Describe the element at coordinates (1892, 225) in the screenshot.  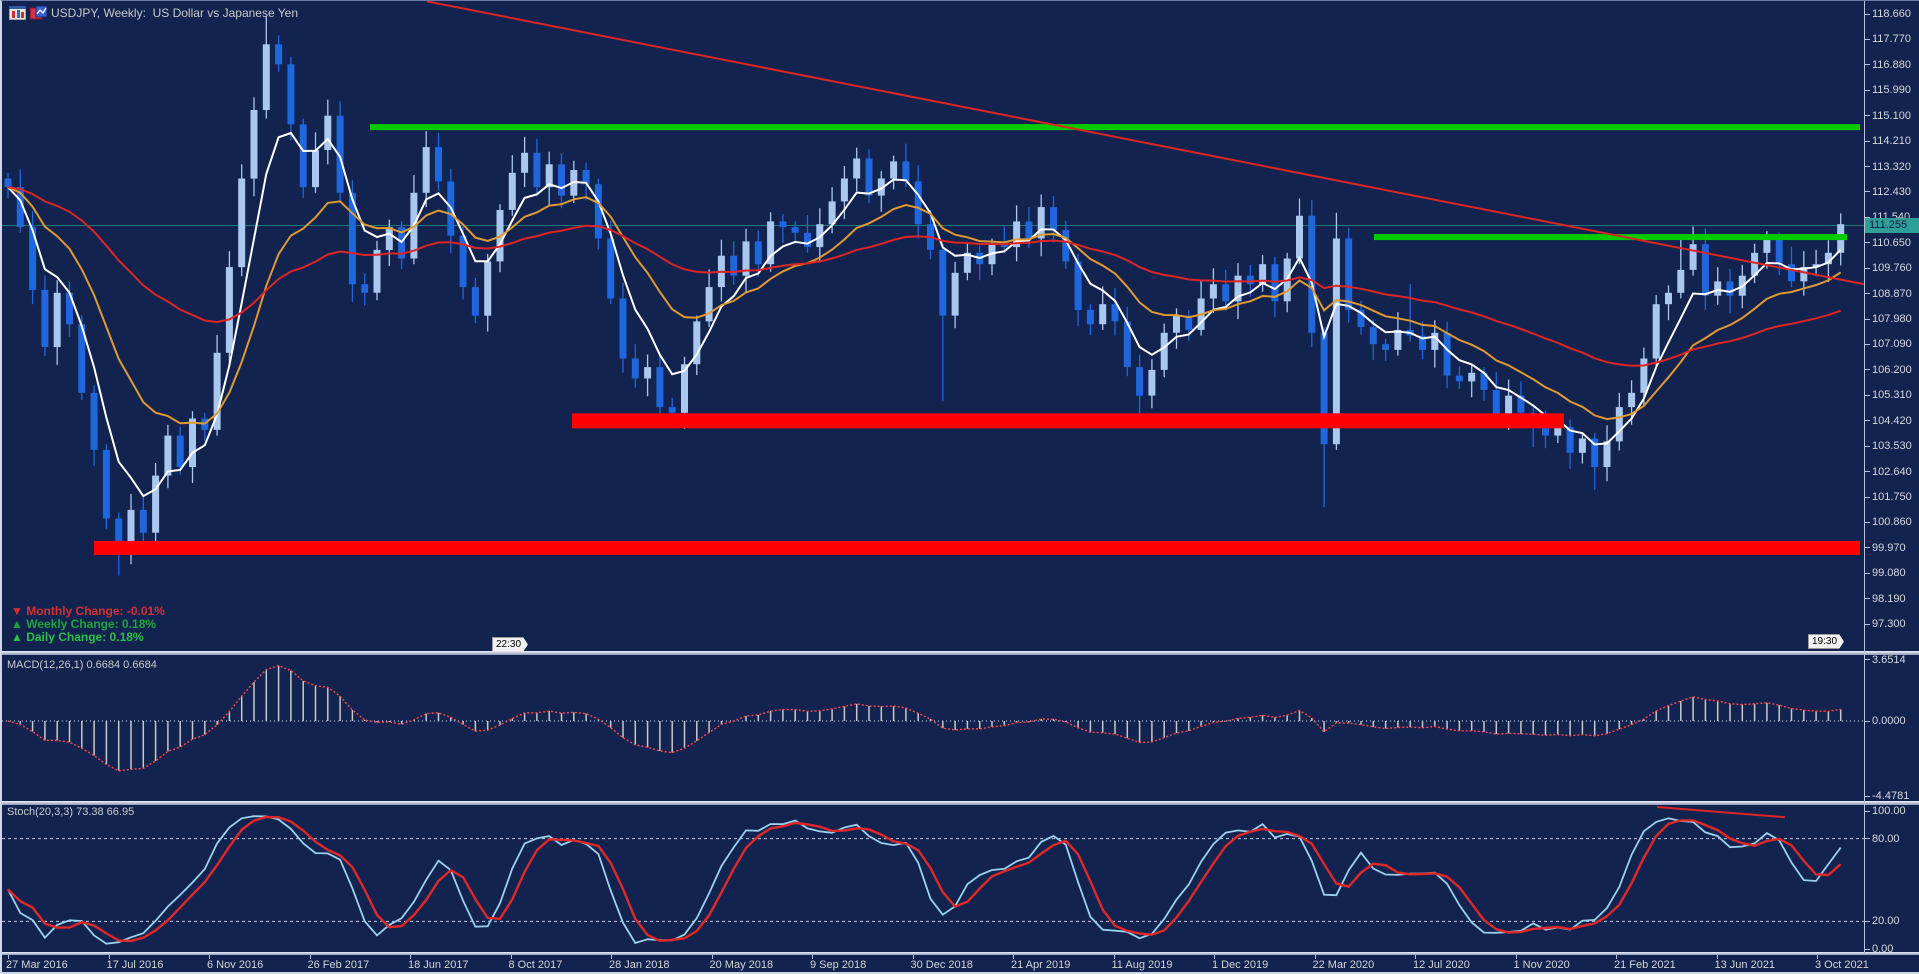
I see `current-price-tag: 111.255` at that location.